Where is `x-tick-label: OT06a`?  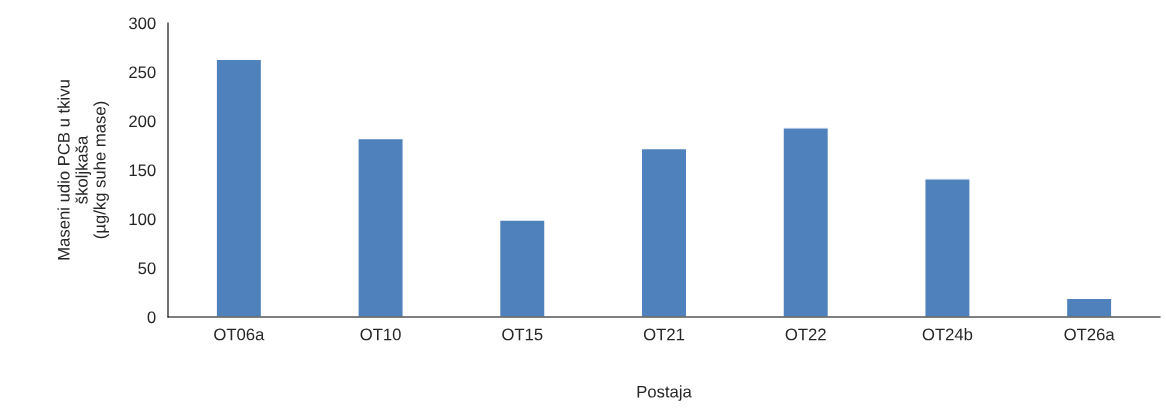
x-tick-label: OT06a is located at coordinates (239, 334).